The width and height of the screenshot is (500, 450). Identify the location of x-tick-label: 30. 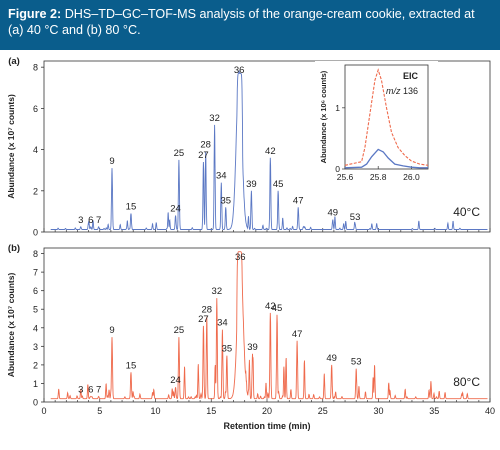
(378, 411).